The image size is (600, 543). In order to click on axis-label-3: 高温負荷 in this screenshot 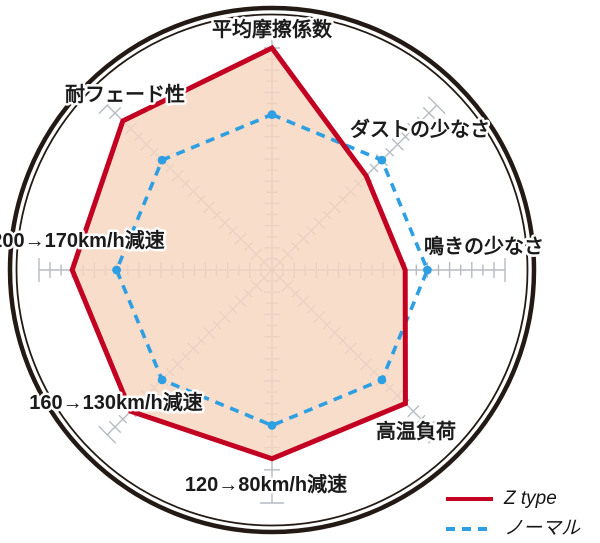, I will do `click(416, 431)`.